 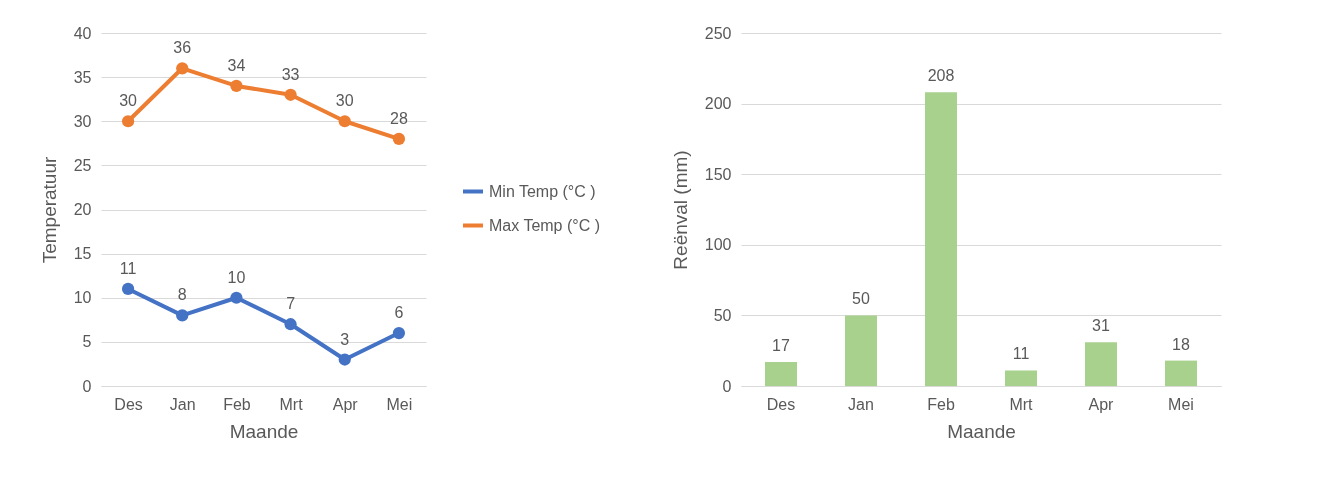 I want to click on legend-label: Max Temp (°C ), so click(x=545, y=225).